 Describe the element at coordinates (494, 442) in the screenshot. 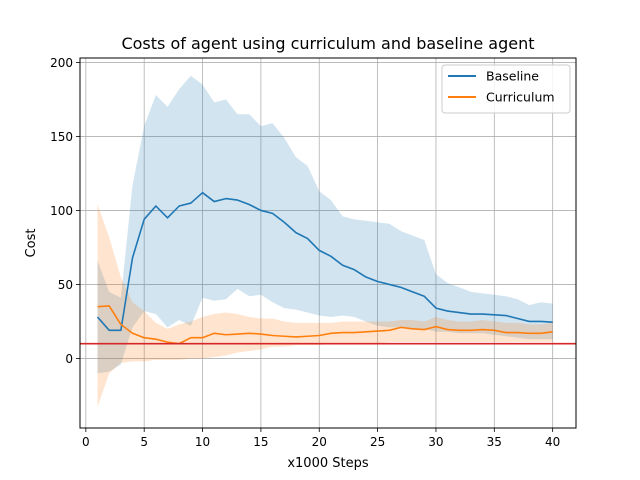

I see `x-tick-label: 35` at that location.